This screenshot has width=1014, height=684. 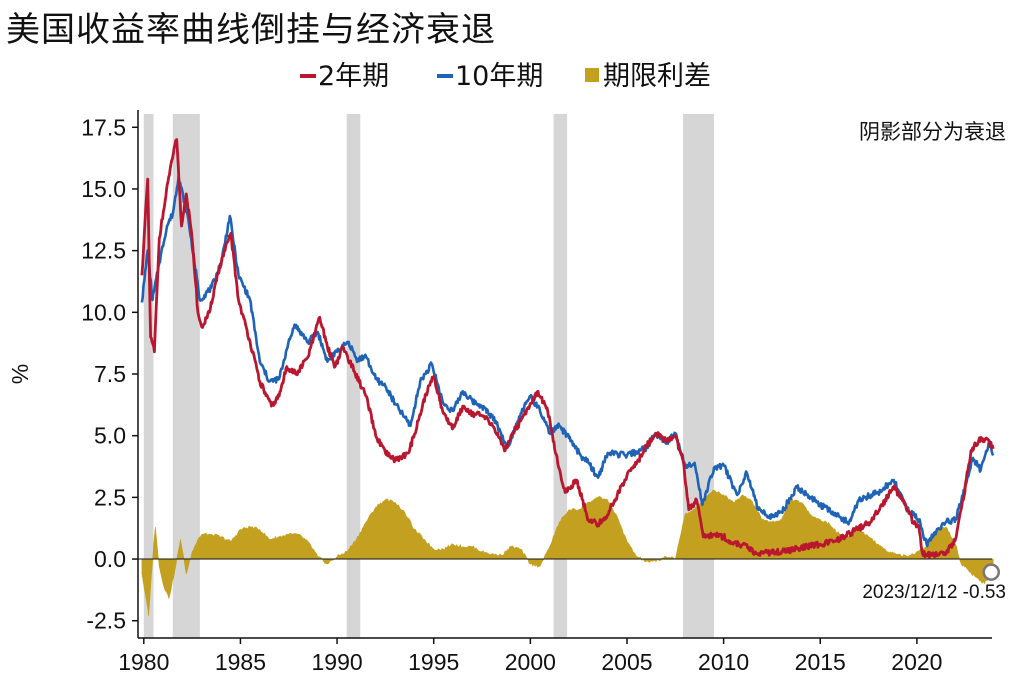 I want to click on x-tick-label-6: 2005, so click(x=626, y=662).